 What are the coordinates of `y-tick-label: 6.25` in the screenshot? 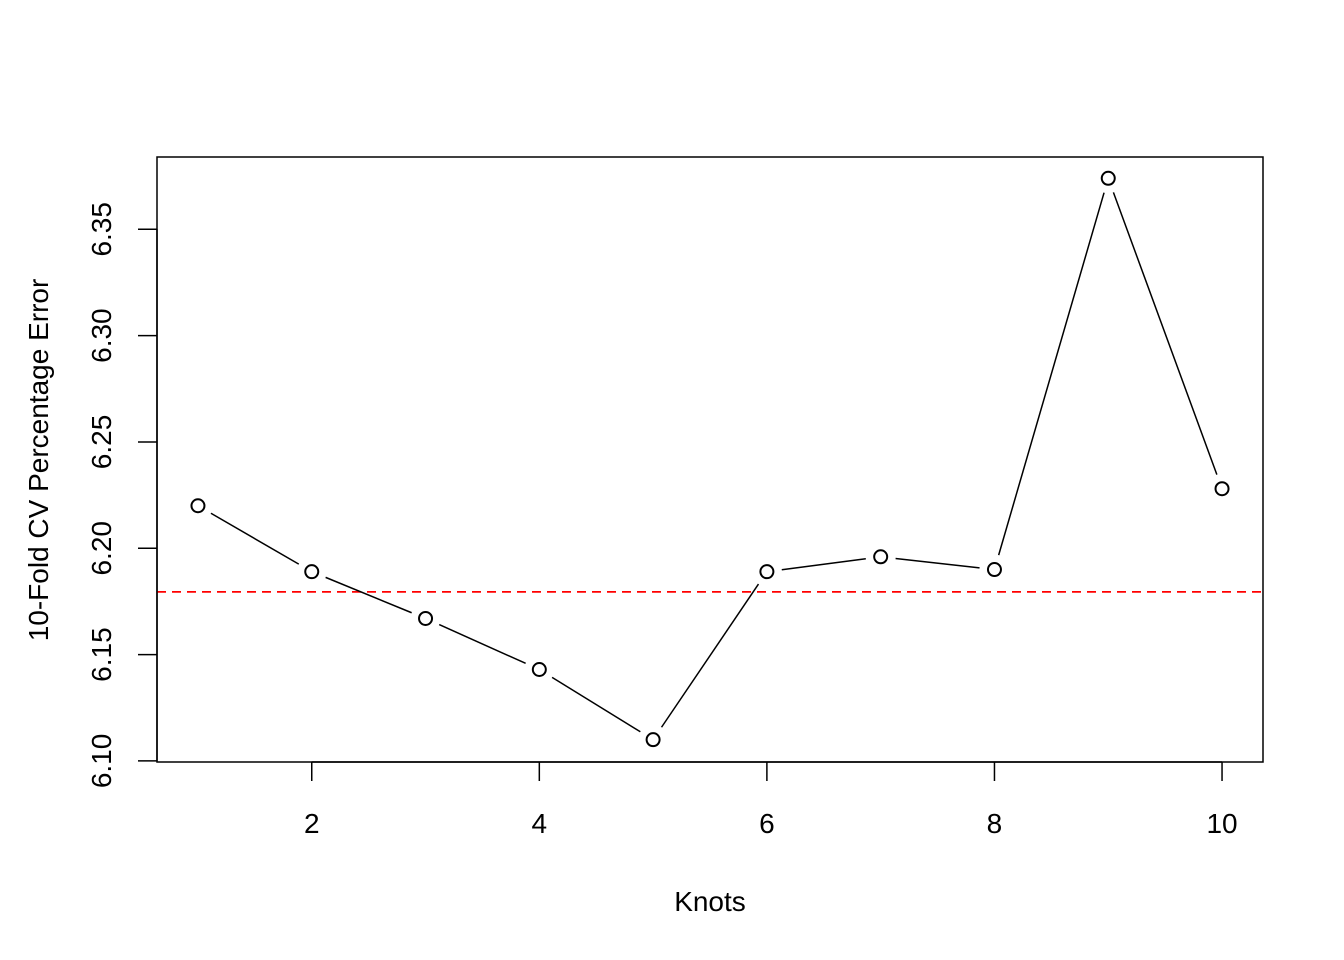 It's located at (101, 442).